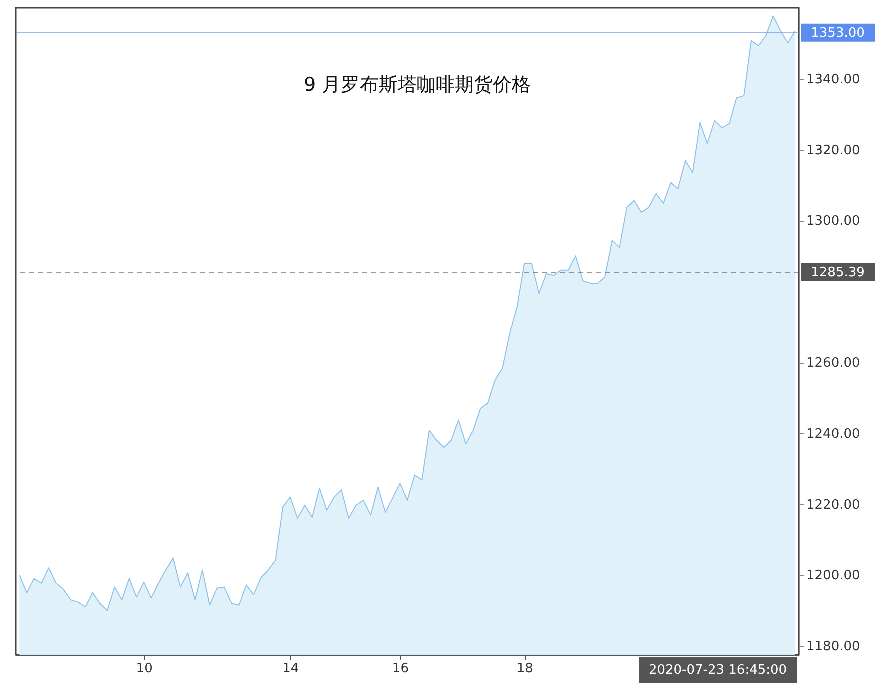 The height and width of the screenshot is (699, 886). I want to click on y-tick-label: 1240.00, so click(833, 434).